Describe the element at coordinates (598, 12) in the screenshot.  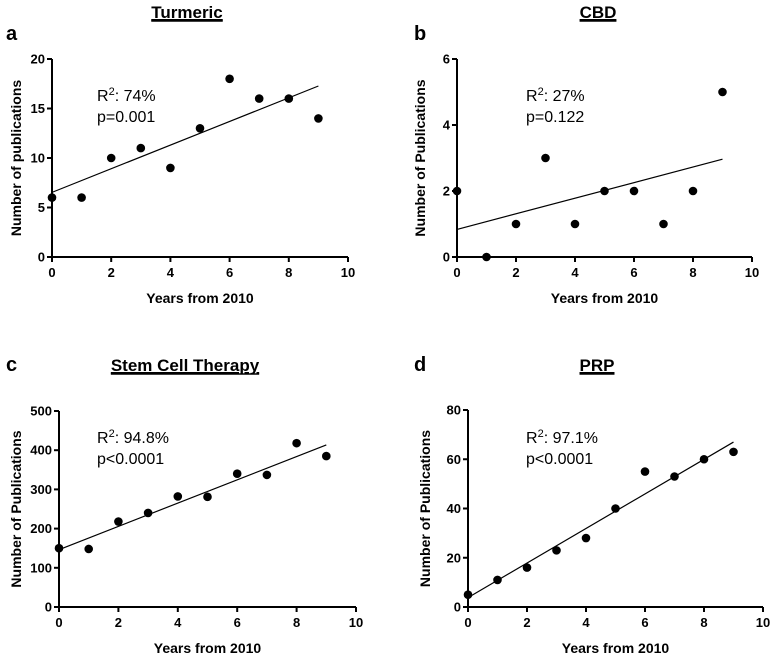
I see `chart-title: CBD` at that location.